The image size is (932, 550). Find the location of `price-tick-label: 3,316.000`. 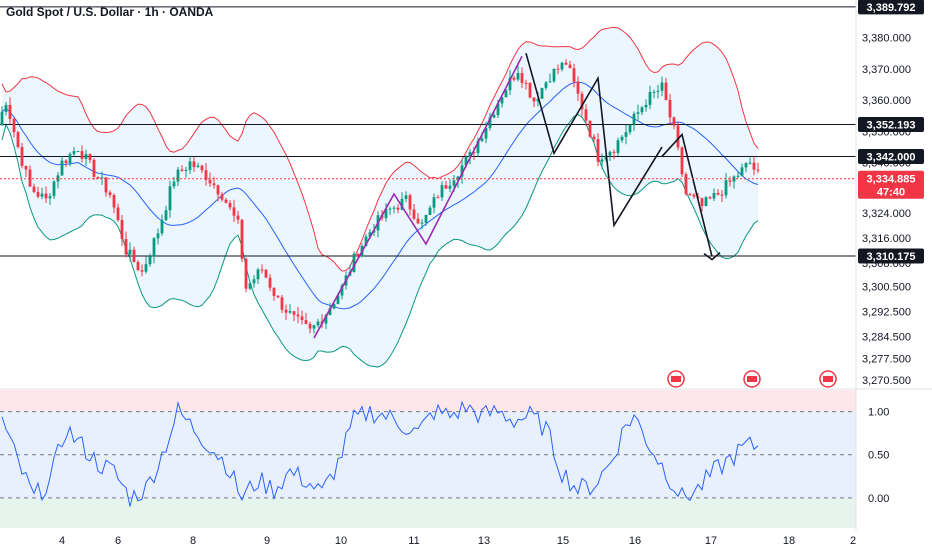

price-tick-label: 3,316.000 is located at coordinates (886, 239).